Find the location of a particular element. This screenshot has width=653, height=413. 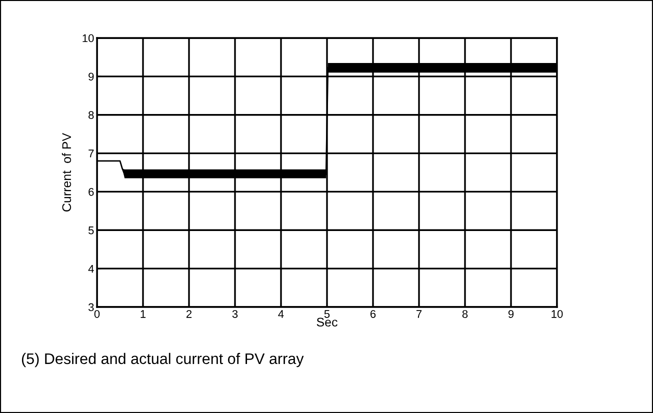

y-axis-title: Current of PV is located at coordinates (67, 172).